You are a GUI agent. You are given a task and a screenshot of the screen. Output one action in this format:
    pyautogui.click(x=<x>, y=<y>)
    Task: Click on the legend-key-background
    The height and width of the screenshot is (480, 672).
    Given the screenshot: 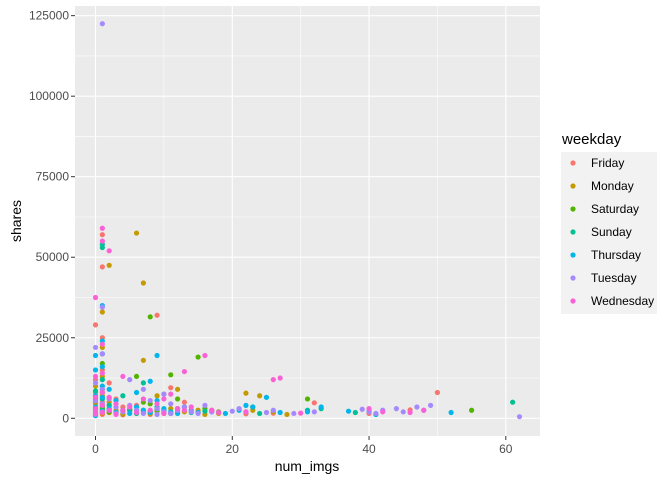 What is the action you would take?
    pyautogui.click(x=609, y=233)
    